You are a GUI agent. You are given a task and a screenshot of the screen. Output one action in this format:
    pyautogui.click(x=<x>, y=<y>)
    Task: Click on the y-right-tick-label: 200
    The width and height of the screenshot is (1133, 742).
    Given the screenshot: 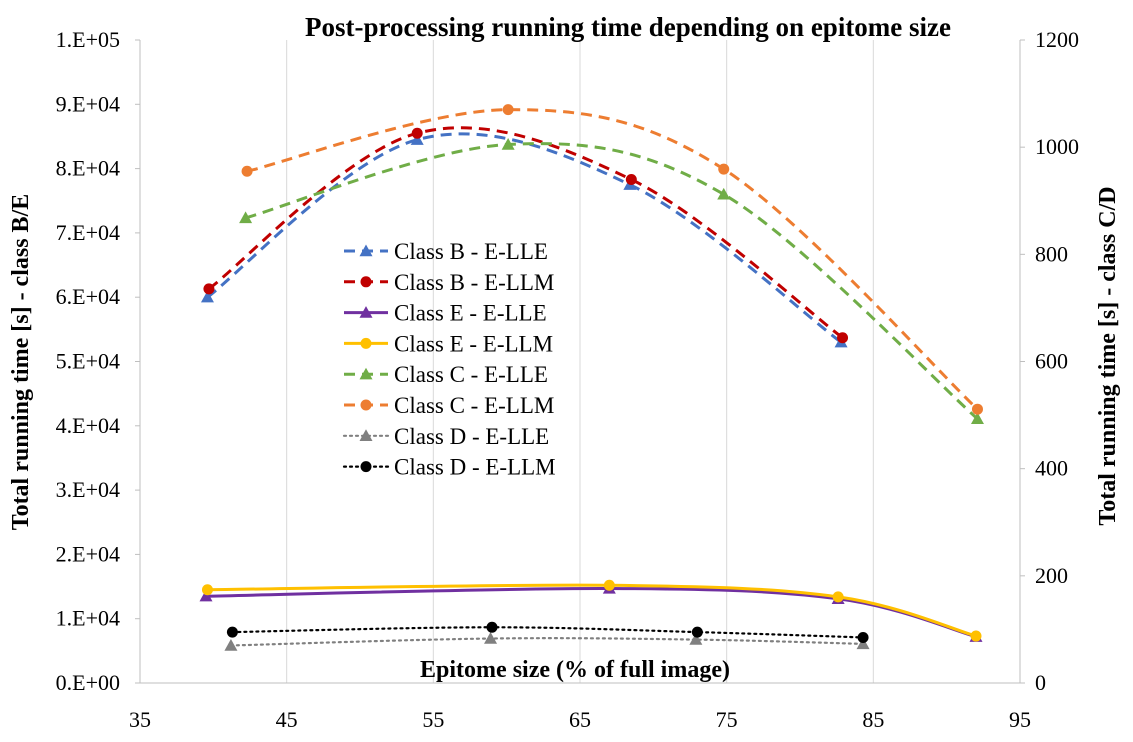 What is the action you would take?
    pyautogui.click(x=1051, y=575)
    